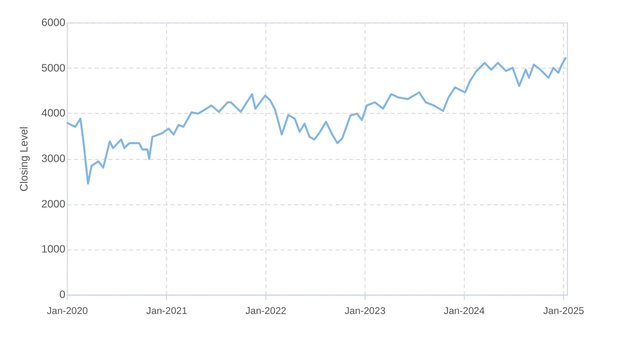  What do you see at coordinates (53, 114) in the screenshot?
I see `y-tick-label: 4000` at bounding box center [53, 114].